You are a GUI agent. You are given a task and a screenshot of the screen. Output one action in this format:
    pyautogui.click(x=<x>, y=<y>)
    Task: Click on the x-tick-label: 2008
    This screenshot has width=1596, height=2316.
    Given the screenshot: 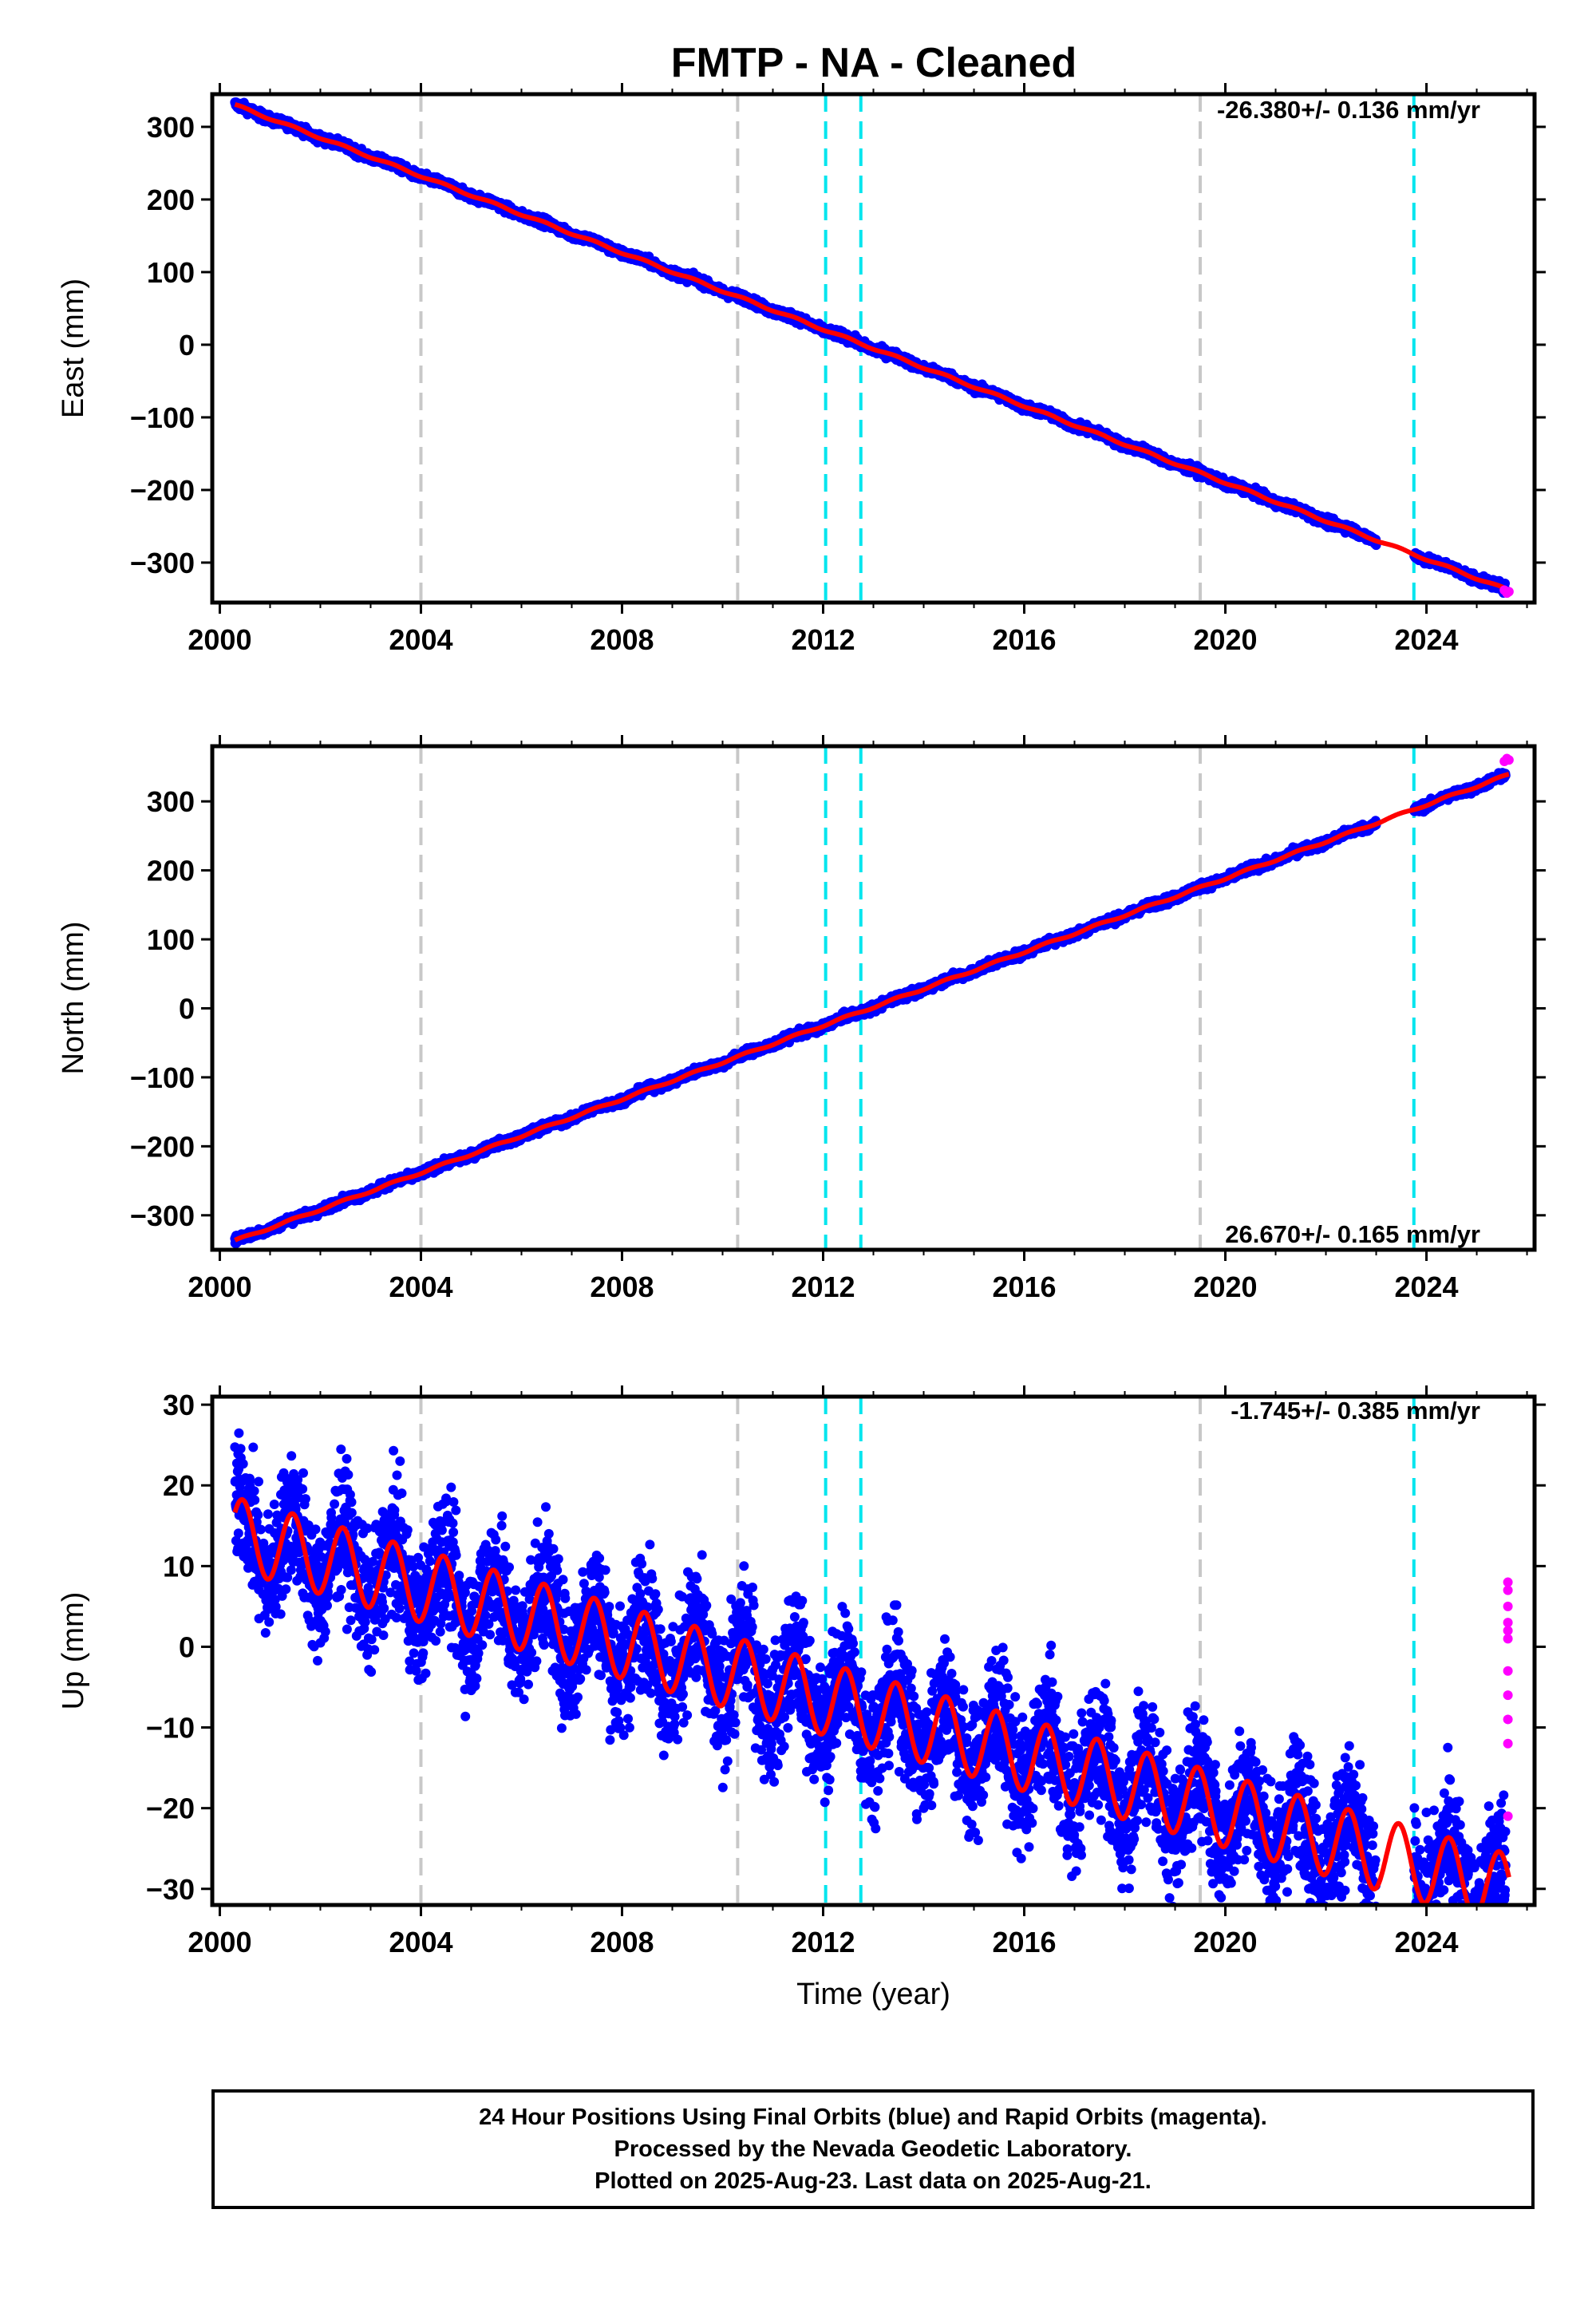 What is the action you would take?
    pyautogui.click(x=622, y=639)
    